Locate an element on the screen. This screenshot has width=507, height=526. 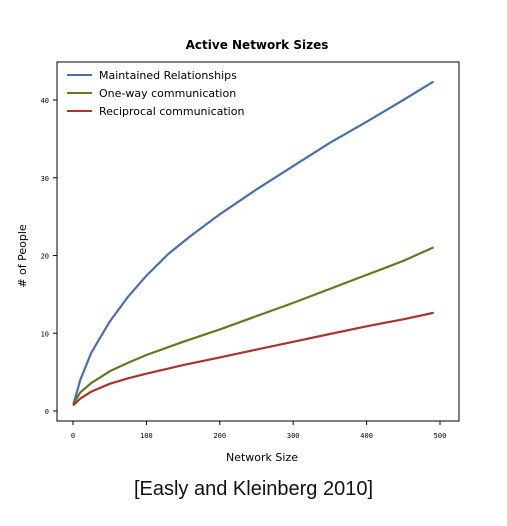
x-tick-label: 500 is located at coordinates (440, 436).